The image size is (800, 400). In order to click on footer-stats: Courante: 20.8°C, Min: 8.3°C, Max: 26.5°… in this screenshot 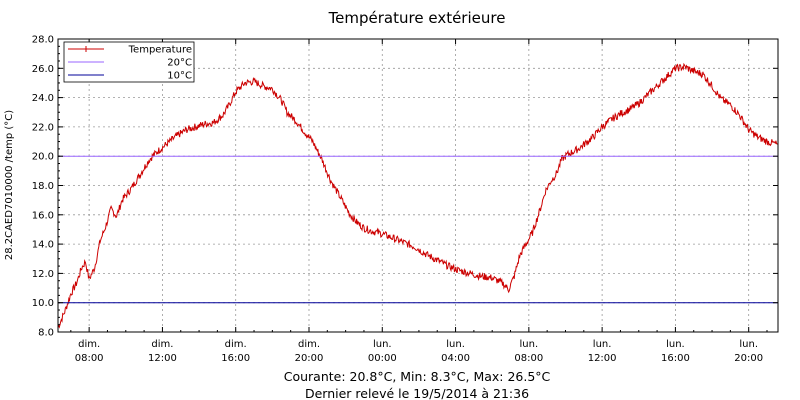, I will do `click(417, 376)`.